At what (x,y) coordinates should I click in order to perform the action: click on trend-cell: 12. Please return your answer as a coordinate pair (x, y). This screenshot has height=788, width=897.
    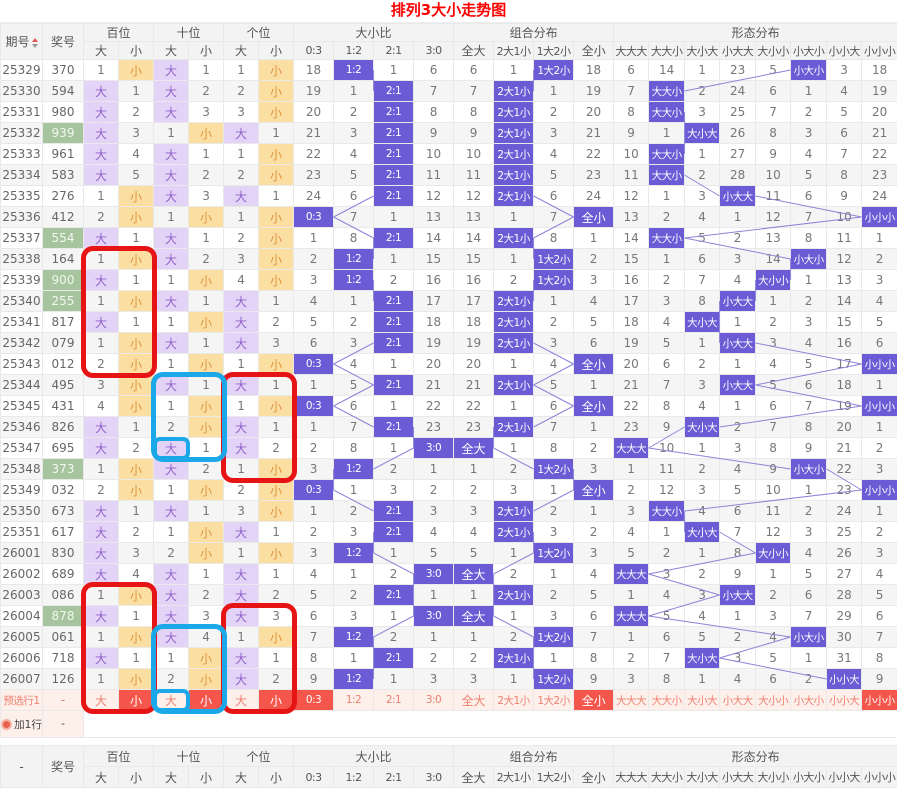
    Looking at the image, I should click on (667, 490).